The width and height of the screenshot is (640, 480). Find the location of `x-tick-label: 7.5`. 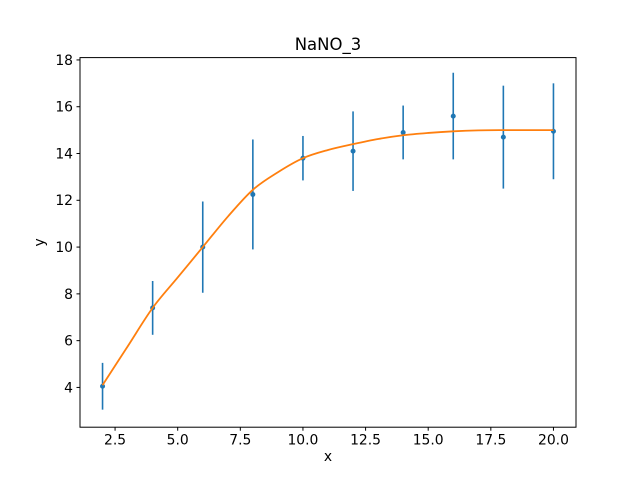

x-tick-label: 7.5 is located at coordinates (240, 441).